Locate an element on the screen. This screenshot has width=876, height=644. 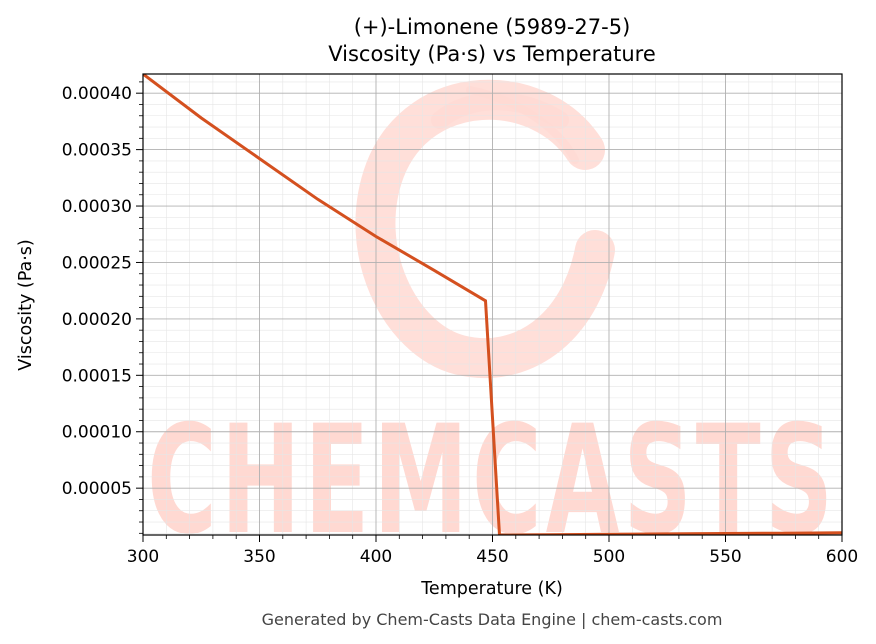
y-tick-label: 0.00040 is located at coordinates (97, 94).